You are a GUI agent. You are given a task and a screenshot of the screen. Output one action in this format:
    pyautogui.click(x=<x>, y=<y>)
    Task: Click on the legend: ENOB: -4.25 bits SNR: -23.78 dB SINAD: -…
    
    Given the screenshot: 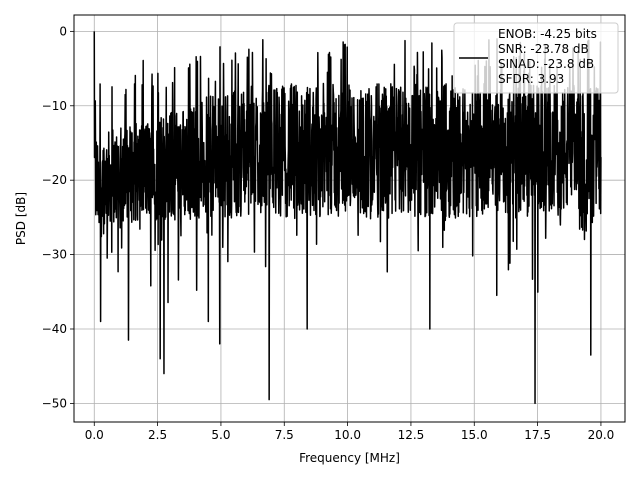 What is the action you would take?
    pyautogui.click(x=536, y=58)
    